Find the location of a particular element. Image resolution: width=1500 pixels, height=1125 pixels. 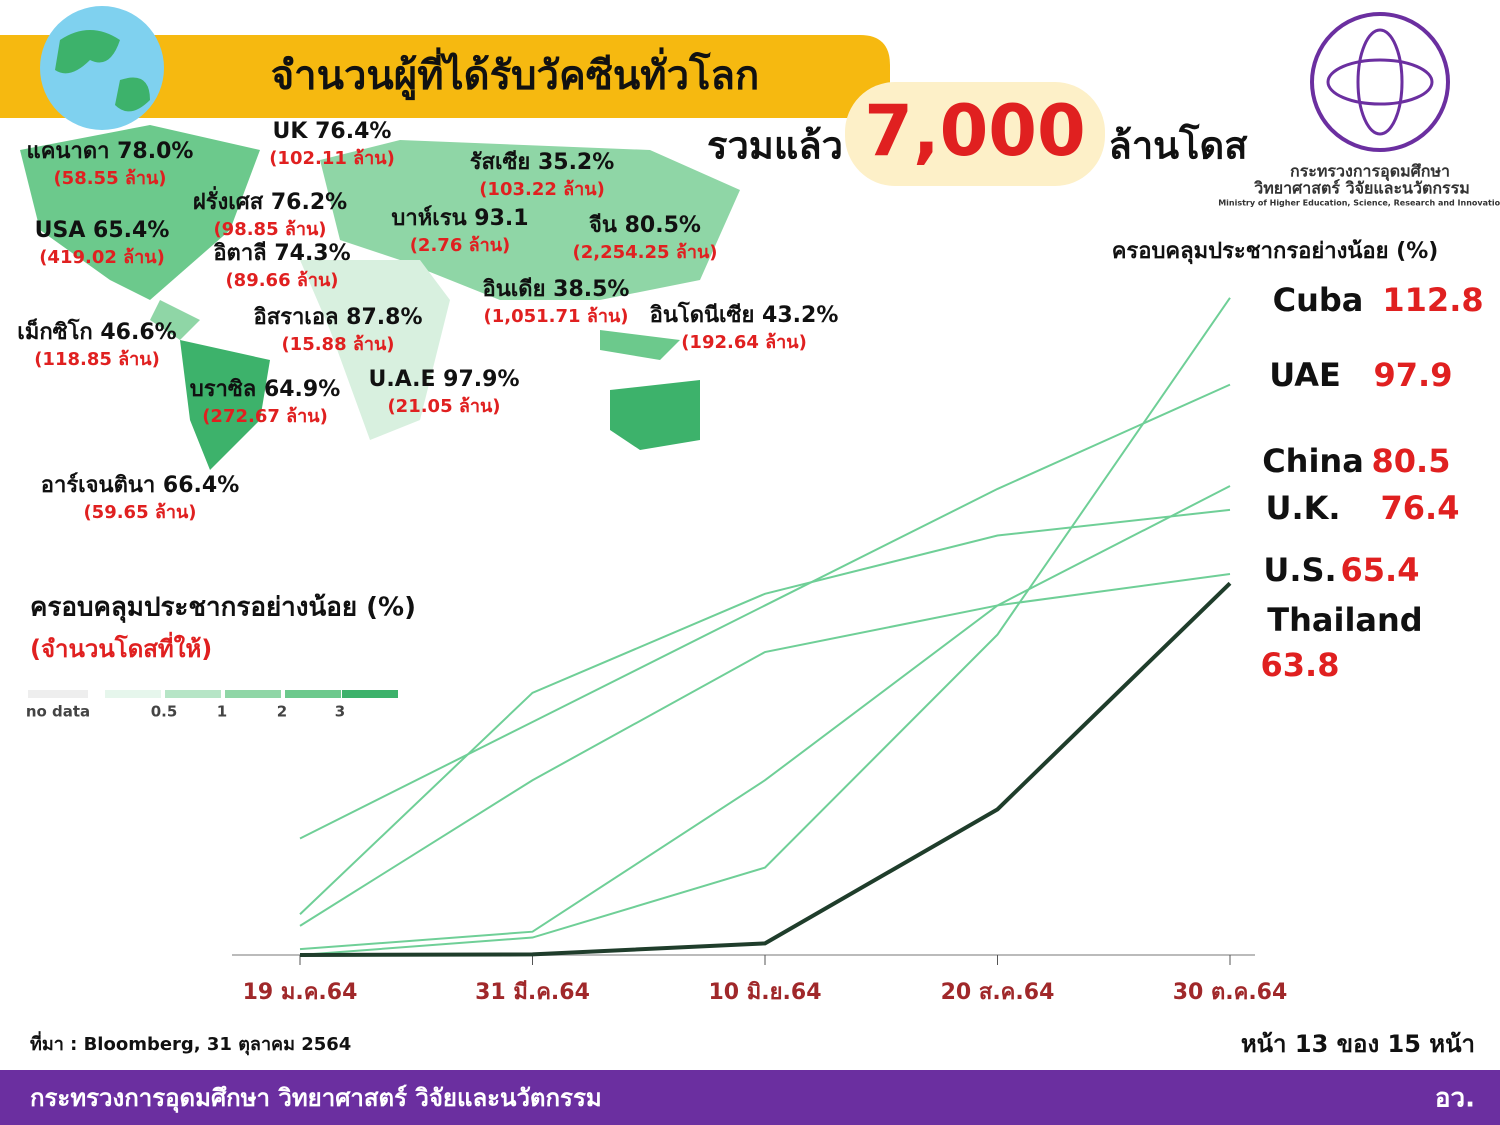

map is located at coordinates (380, 297).